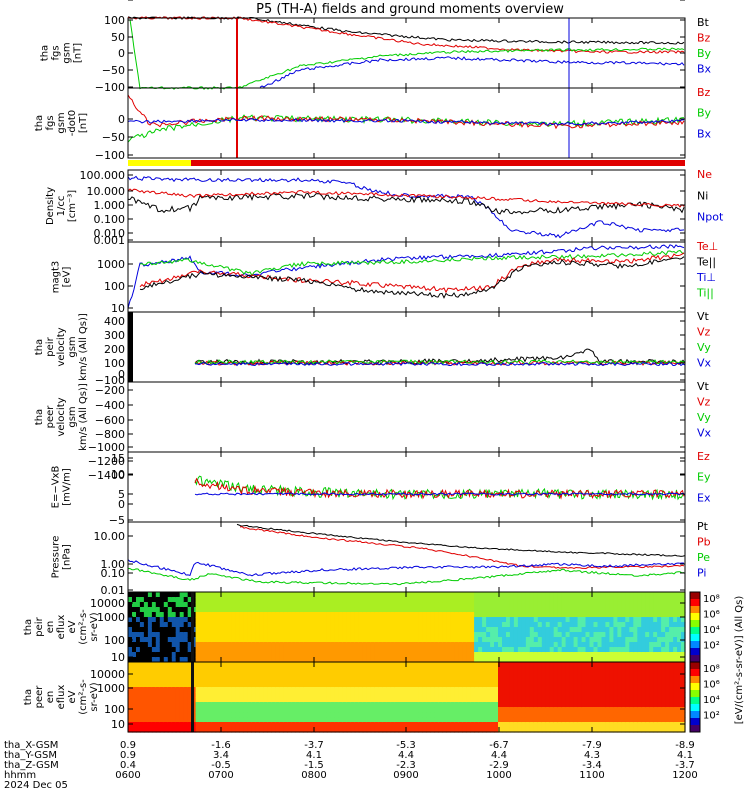 The width and height of the screenshot is (750, 800). Describe the element at coordinates (498, 775) in the screenshot. I see `x-tick-label: 1000` at that location.